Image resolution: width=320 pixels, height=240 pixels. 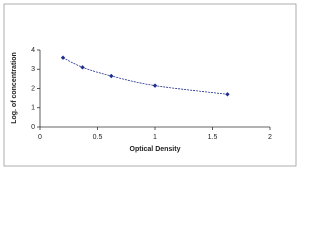 I want to click on x-tick-label: 0, so click(x=40, y=137).